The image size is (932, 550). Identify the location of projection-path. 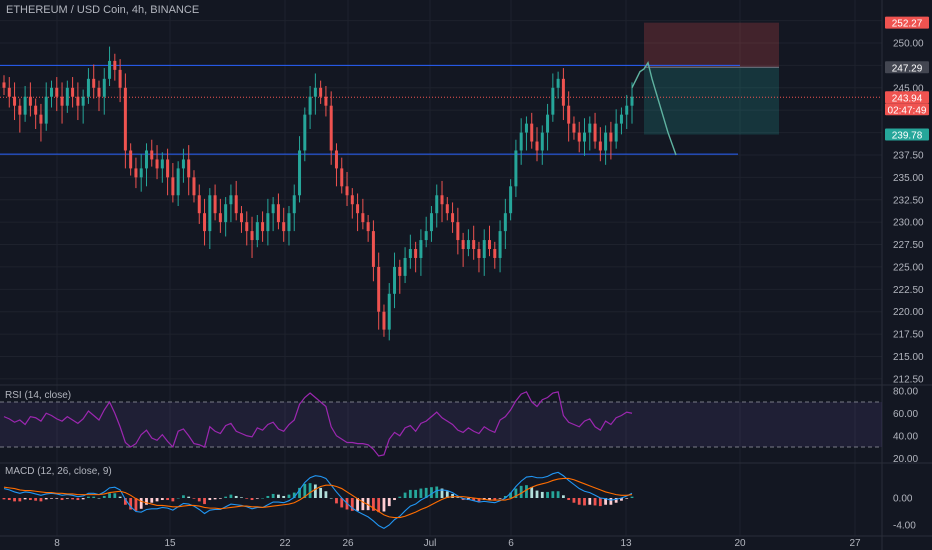
(654, 108).